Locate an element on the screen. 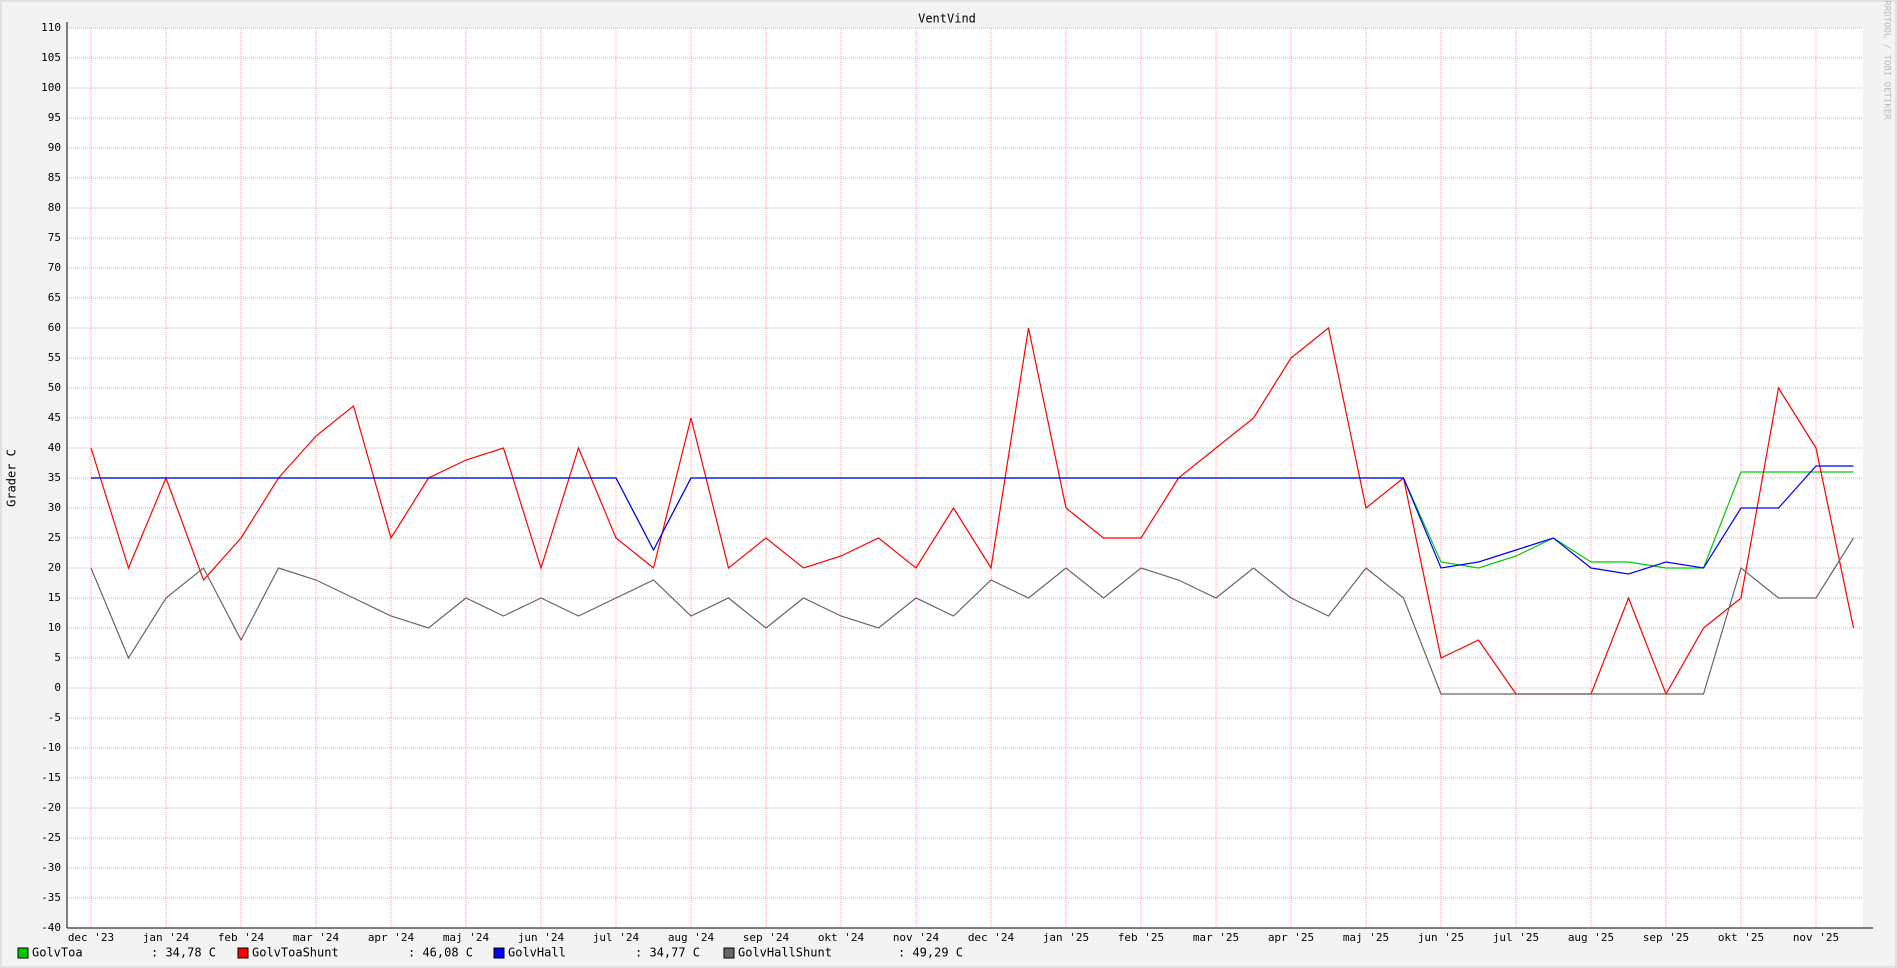 This screenshot has width=1897, height=968. y-tick-label: 35 is located at coordinates (54, 477).